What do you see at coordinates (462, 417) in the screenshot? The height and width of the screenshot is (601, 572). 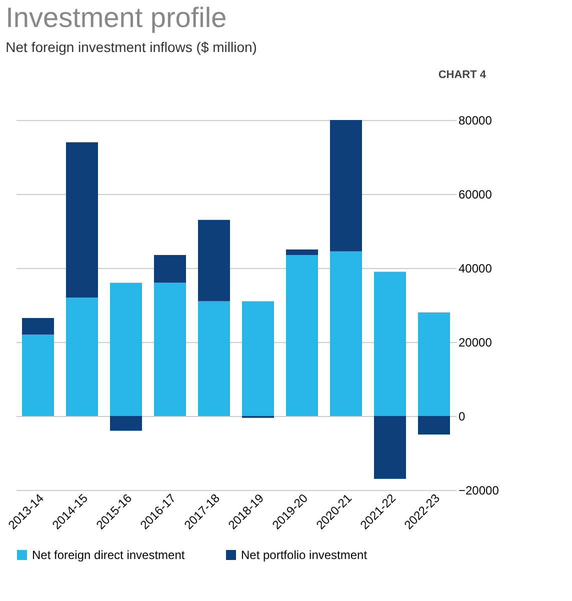 I see `y-tick-label: 0` at bounding box center [462, 417].